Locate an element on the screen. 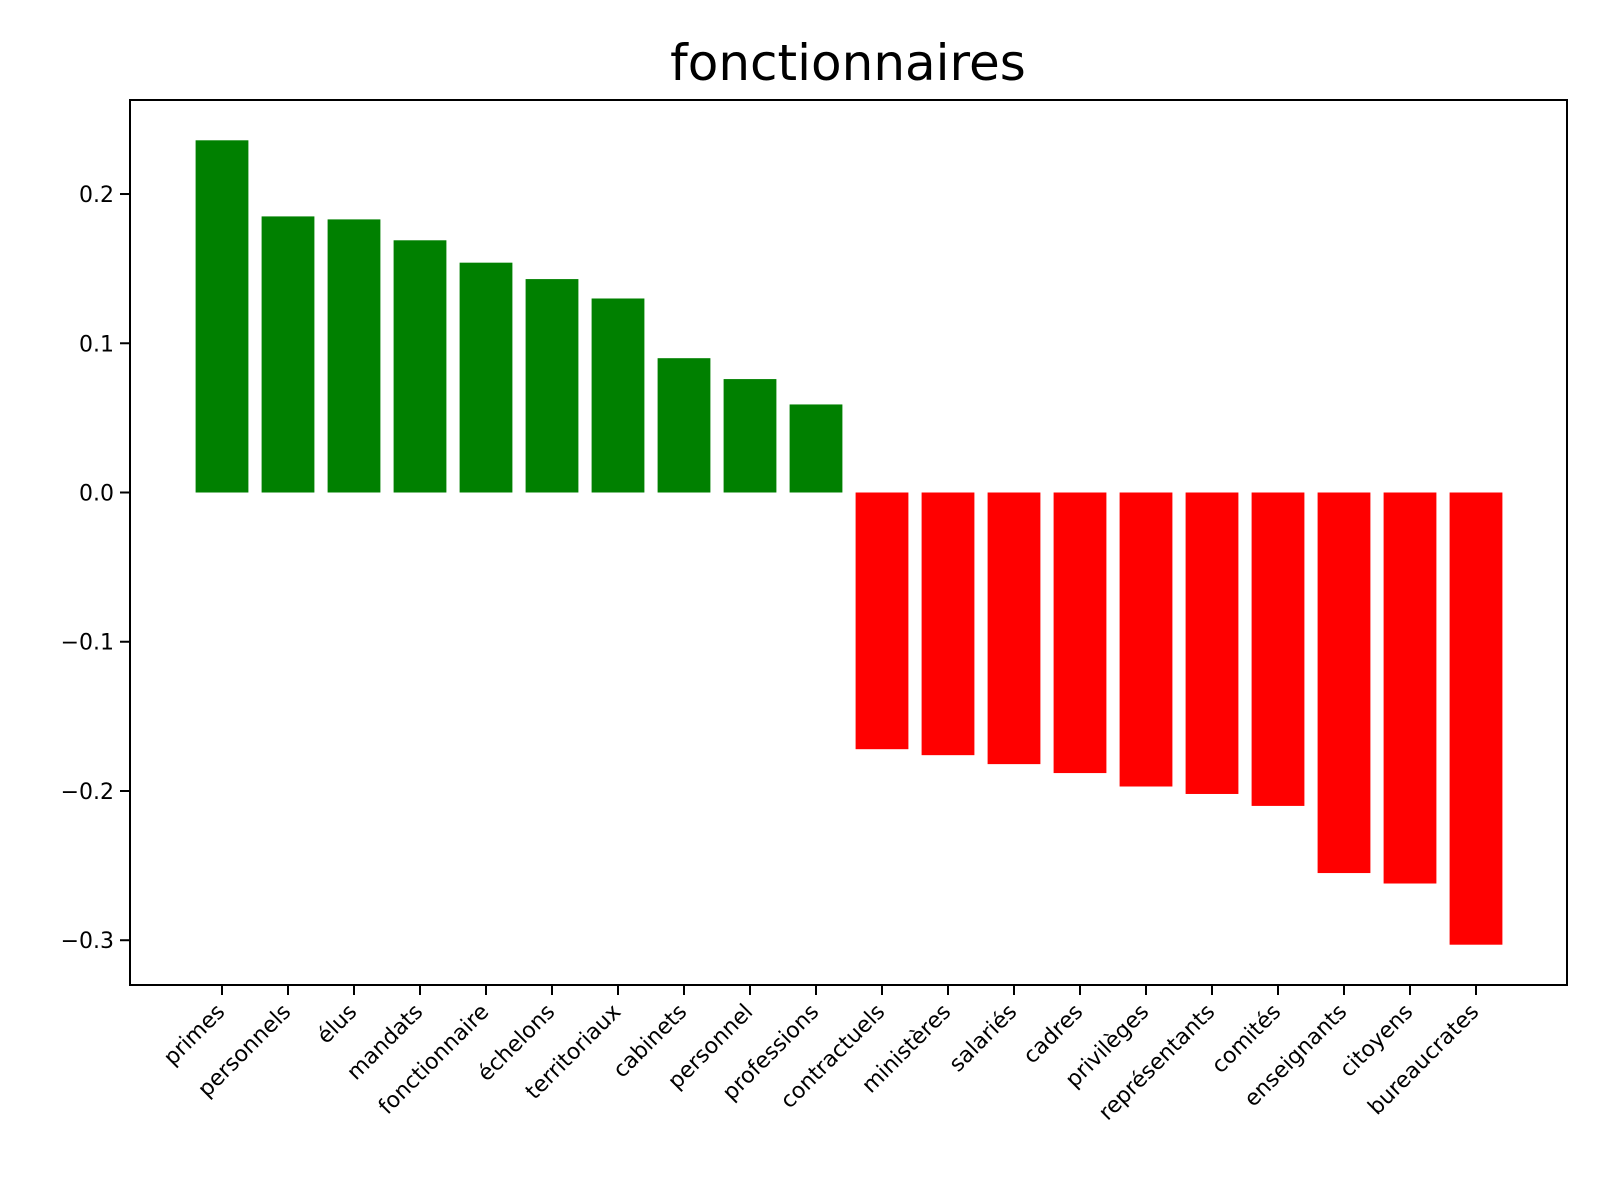 The width and height of the screenshot is (1600, 1200). y-tick-label: 0.1 is located at coordinates (96, 344).